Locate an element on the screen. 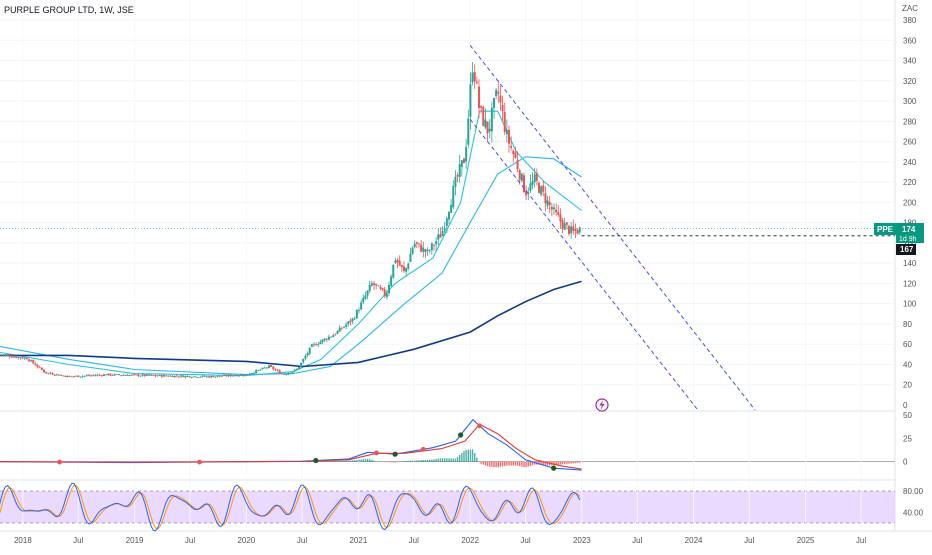  badge-symbol: PPE is located at coordinates (885, 229).